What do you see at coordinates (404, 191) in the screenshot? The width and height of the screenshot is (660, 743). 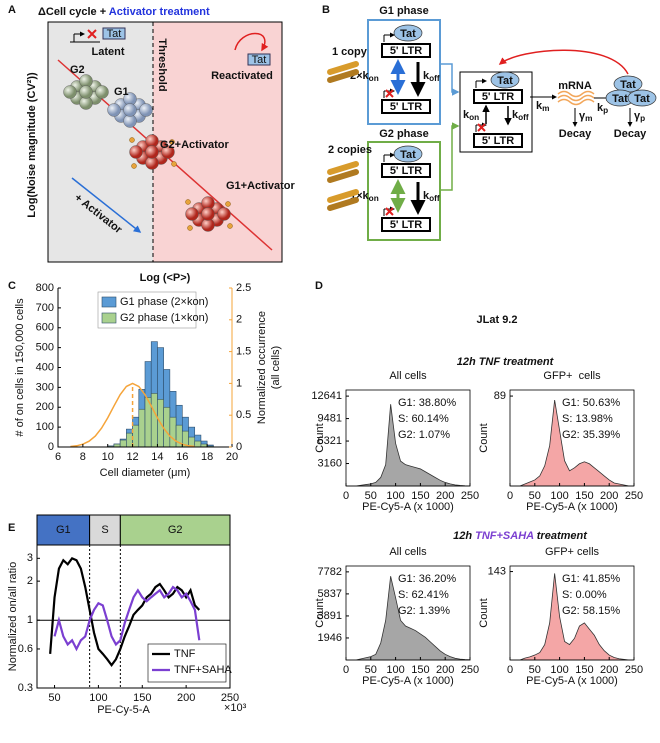 I see `g2-box` at bounding box center [404, 191].